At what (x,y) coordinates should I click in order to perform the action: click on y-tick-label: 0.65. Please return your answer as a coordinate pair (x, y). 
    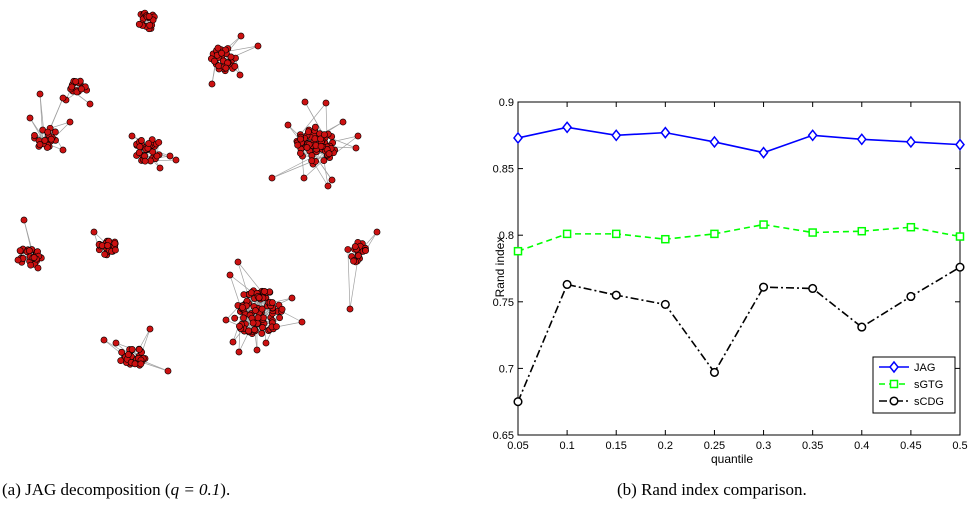
    Looking at the image, I should click on (503, 436).